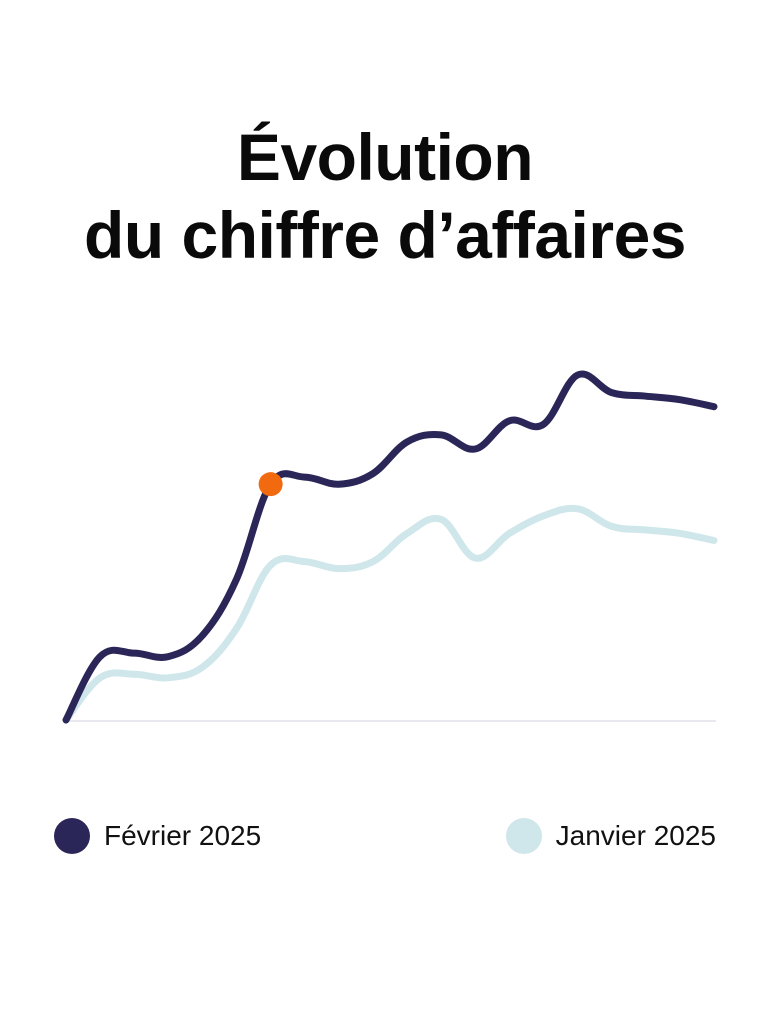  Describe the element at coordinates (523, 836) in the screenshot. I see `legend-swatch-janvier` at that location.